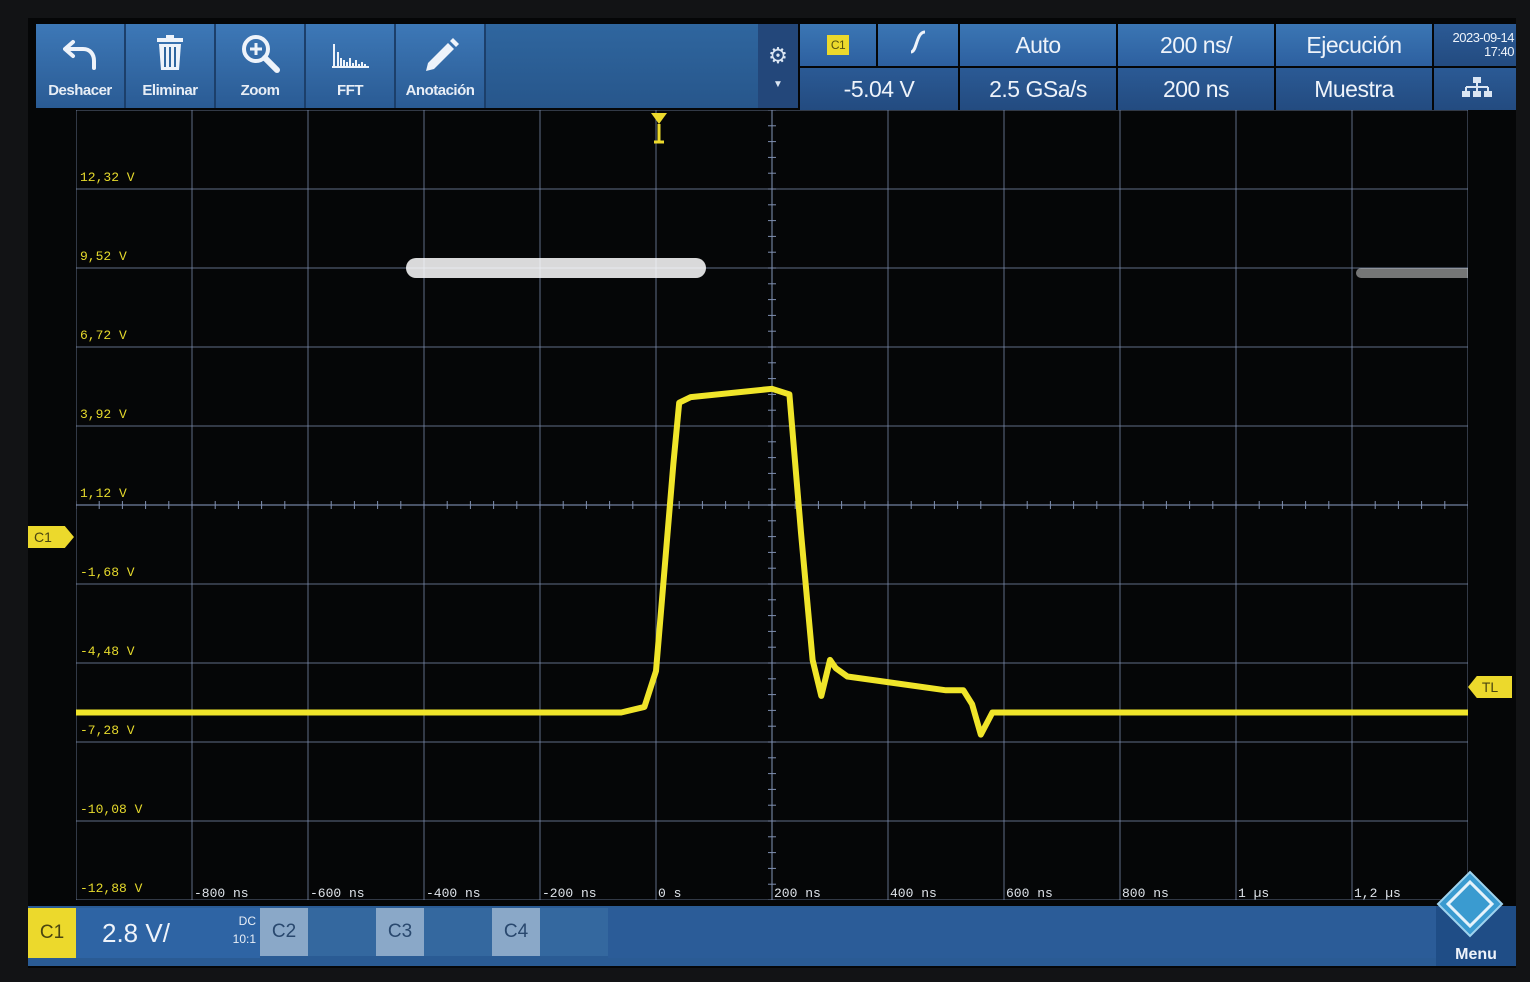 This screenshot has height=982, width=1530. I want to click on zoom-icon, so click(260, 53).